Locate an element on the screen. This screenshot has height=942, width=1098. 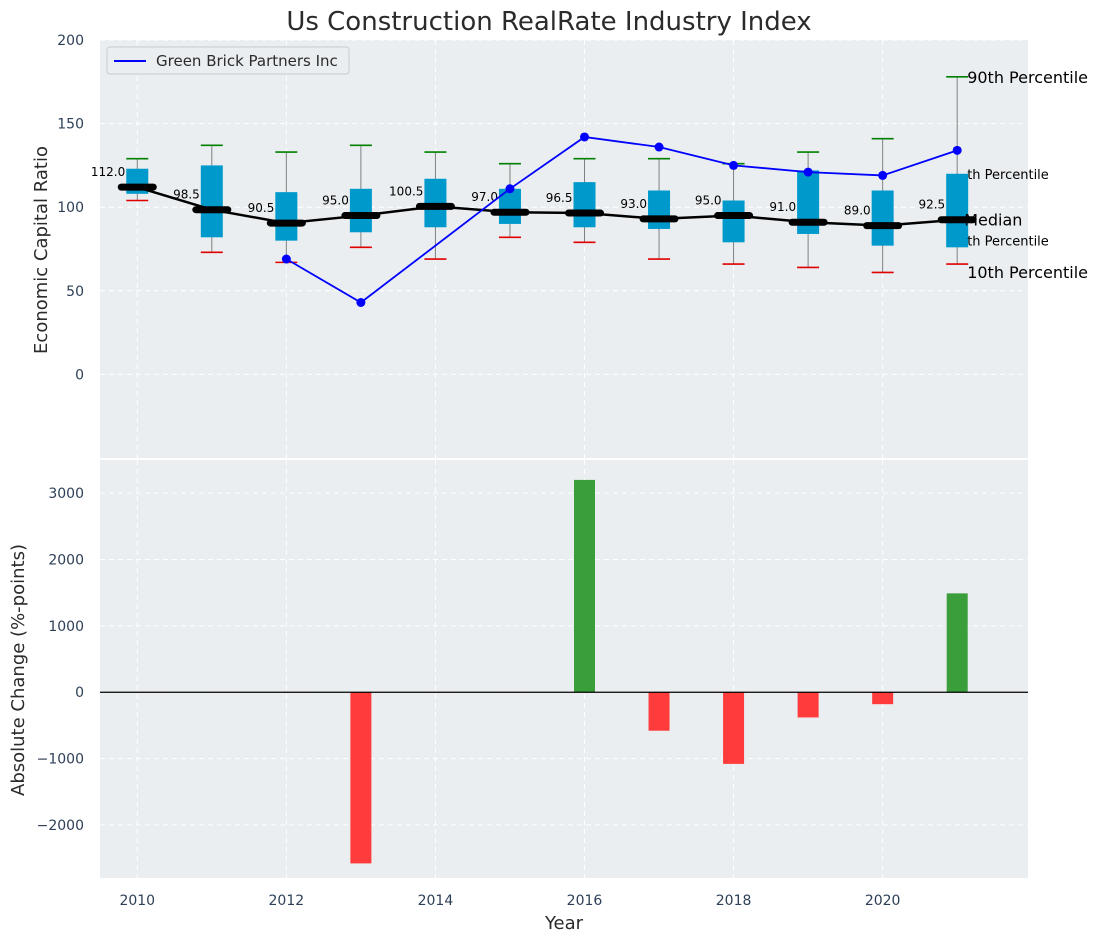
bottom-y-tick-label: 1000 is located at coordinates (66, 627).